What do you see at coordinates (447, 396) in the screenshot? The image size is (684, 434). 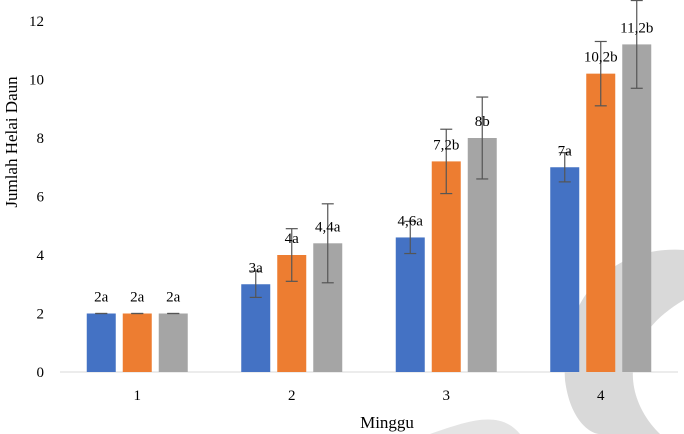 I see `x-tick-label: 3` at bounding box center [447, 396].